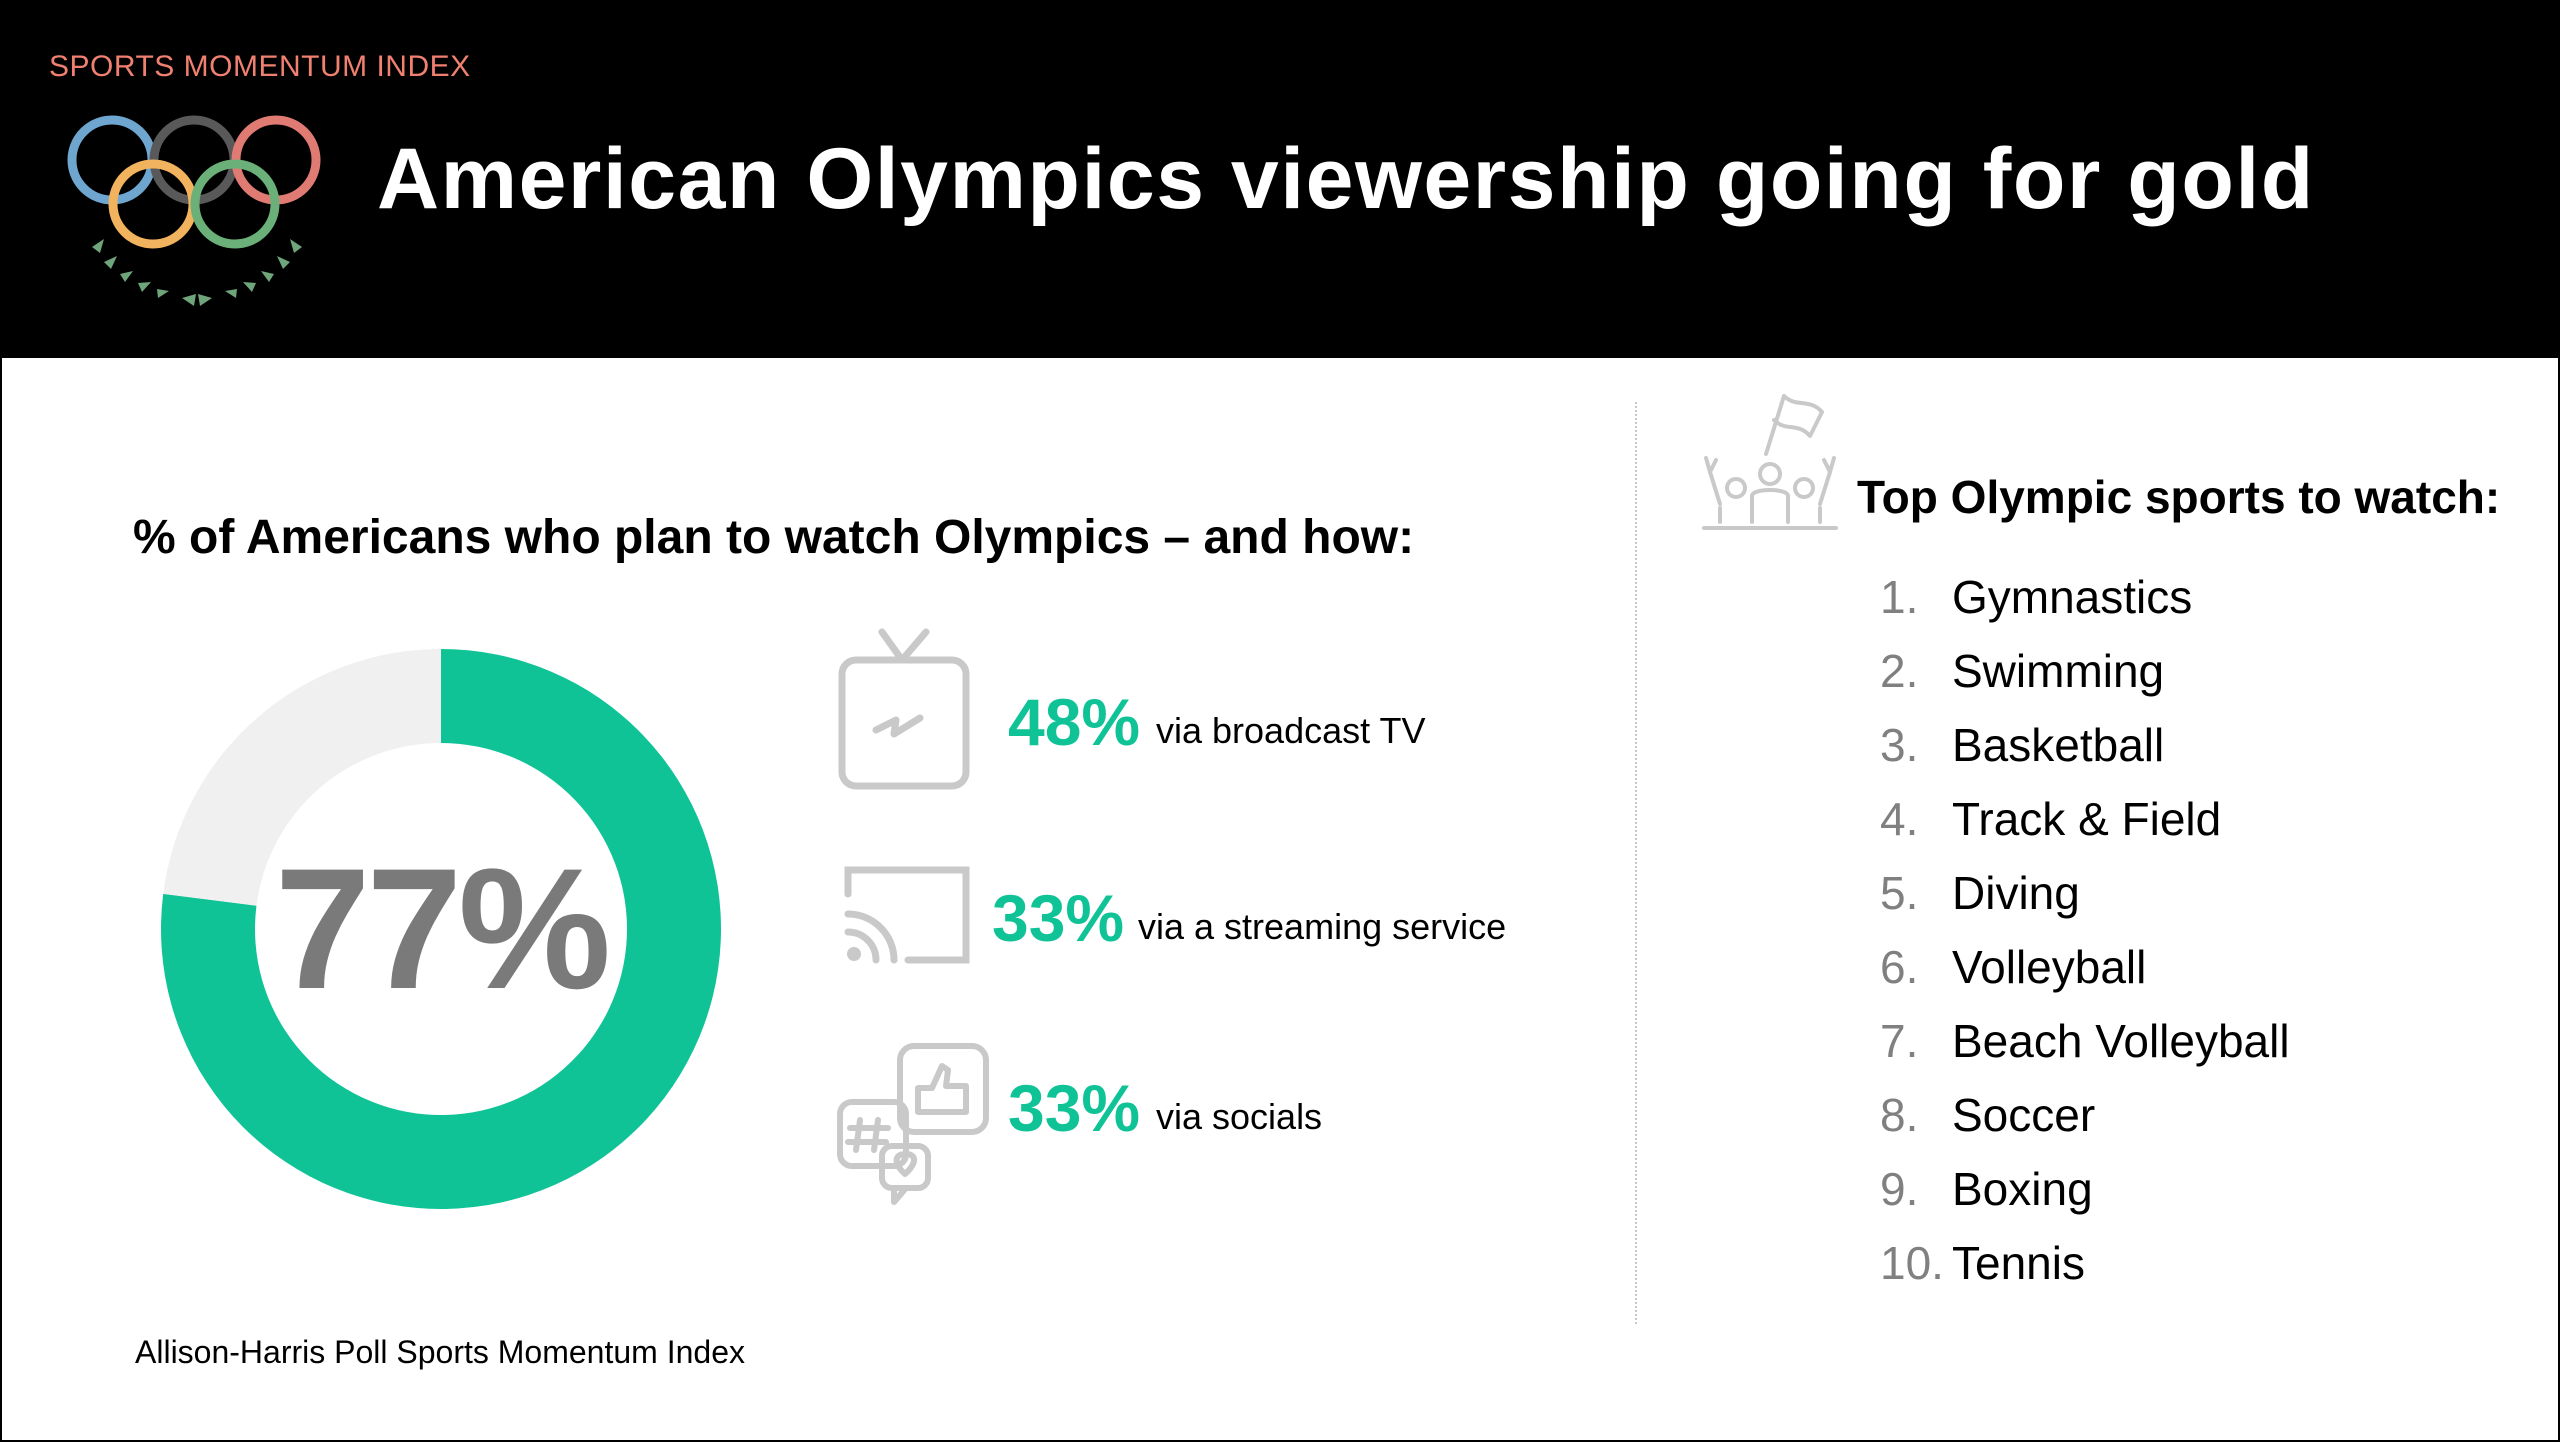  I want to click on panel-divider, so click(1636, 863).